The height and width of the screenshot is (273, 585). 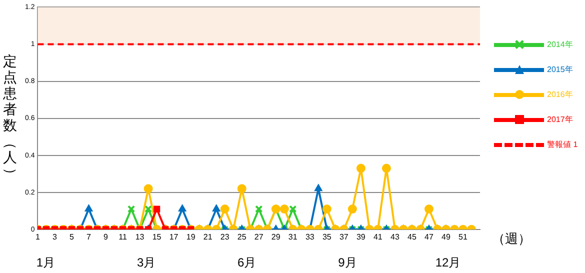 I want to click on x-tick-label: 3, so click(x=55, y=237).